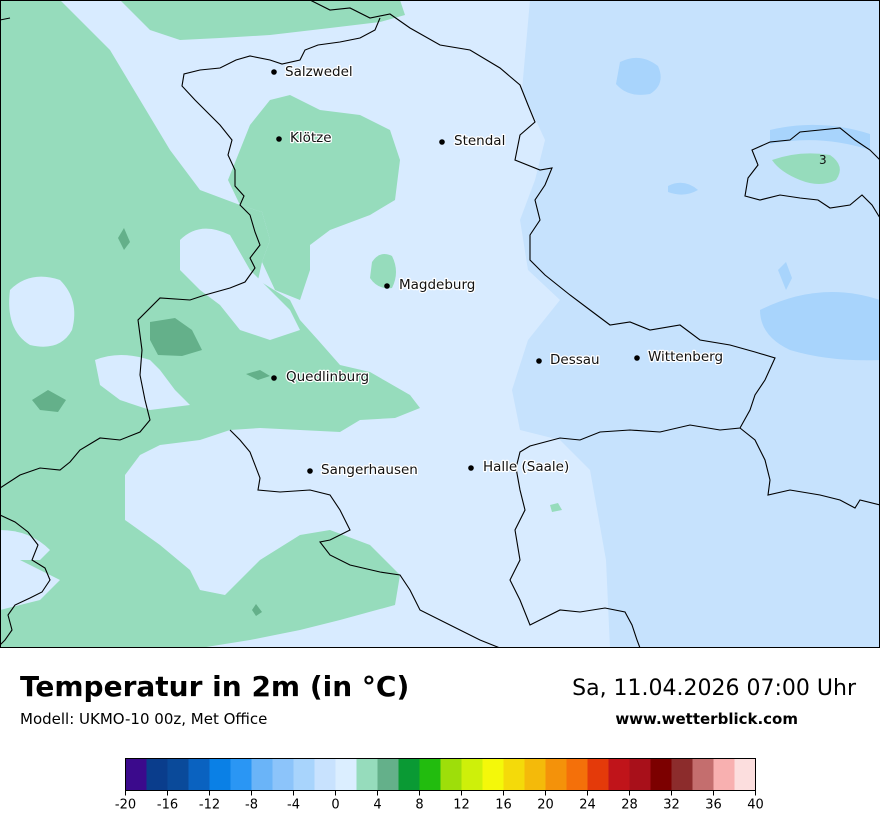 The width and height of the screenshot is (880, 830). Describe the element at coordinates (679, 357) in the screenshot. I see `city-wittenberg: Wittenberg` at that location.